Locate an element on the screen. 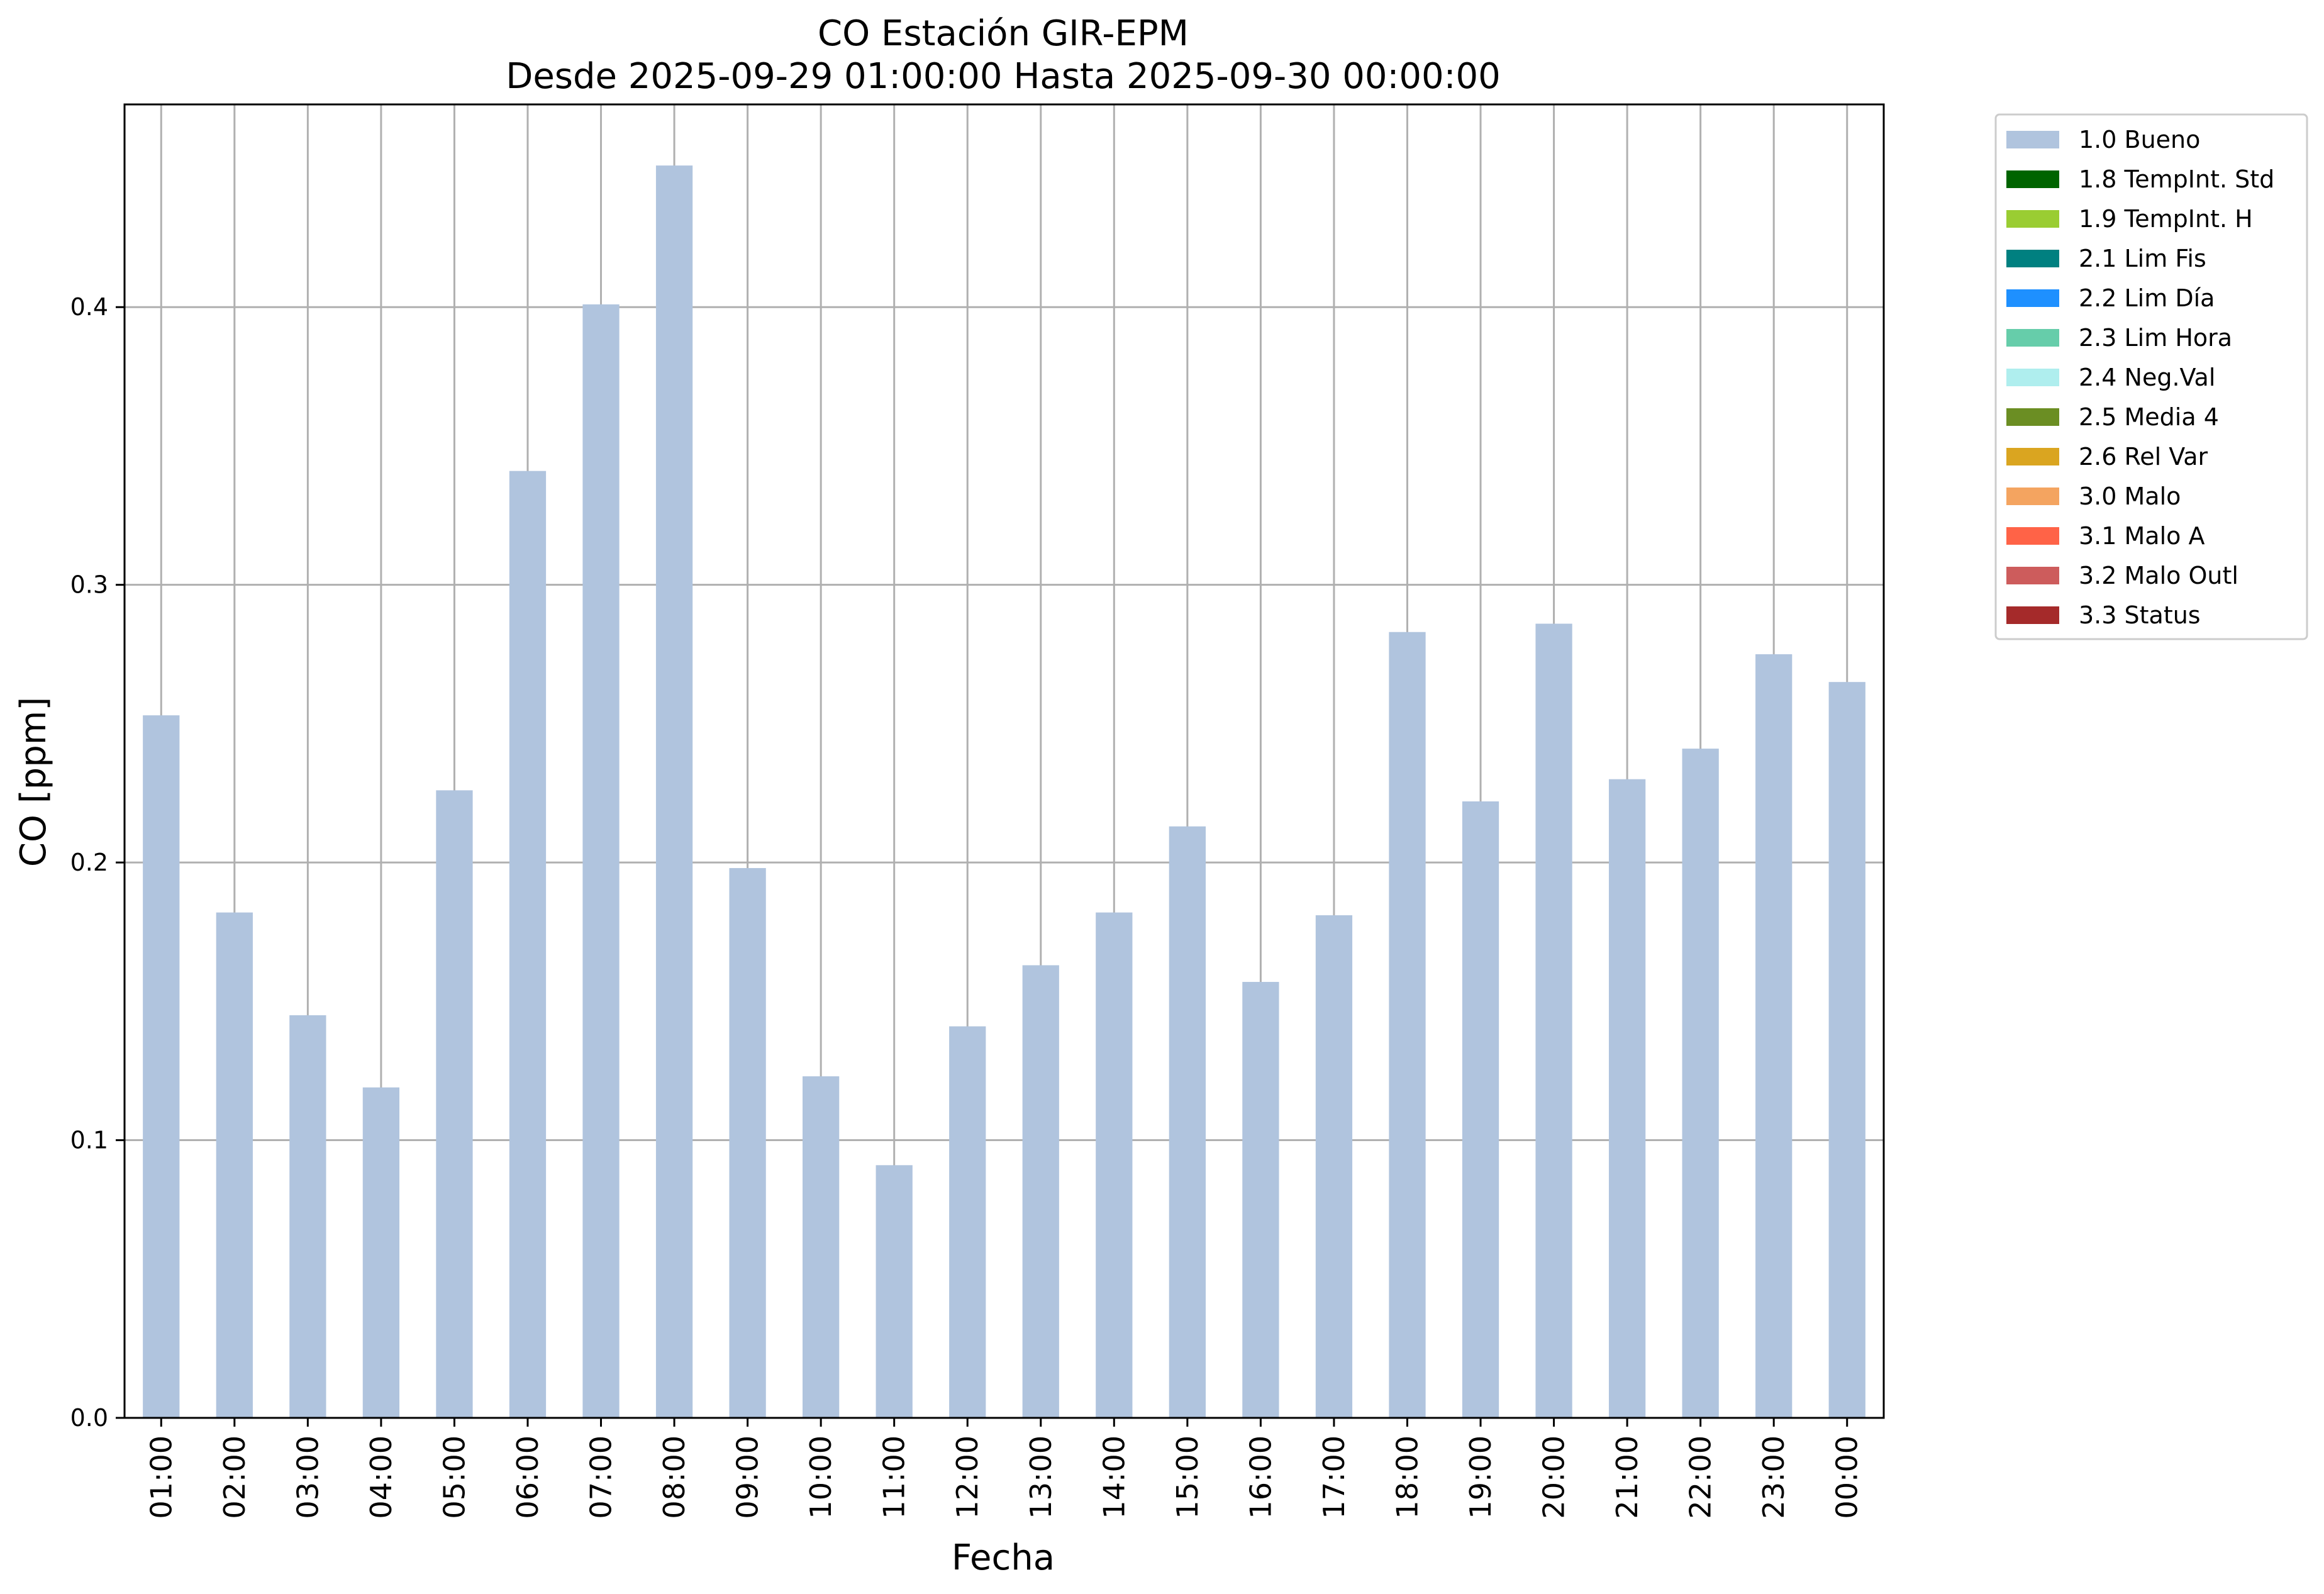 This screenshot has width=2324, height=1594. x-tick-label: 00:00 is located at coordinates (1847, 1477).